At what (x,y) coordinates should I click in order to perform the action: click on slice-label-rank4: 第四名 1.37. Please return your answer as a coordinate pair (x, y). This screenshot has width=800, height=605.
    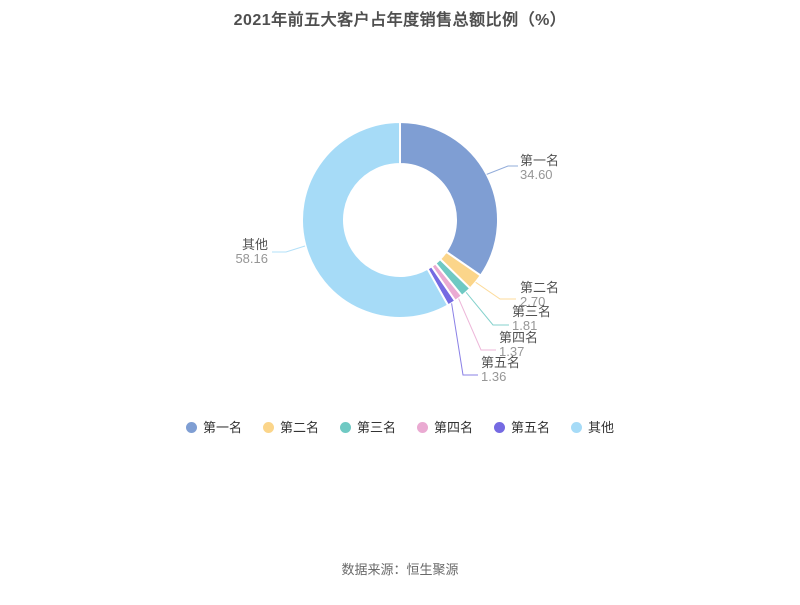
    Looking at the image, I should click on (518, 345).